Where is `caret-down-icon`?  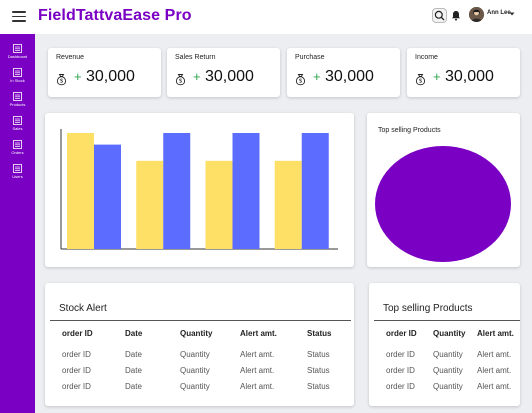 caret-down-icon is located at coordinates (512, 14).